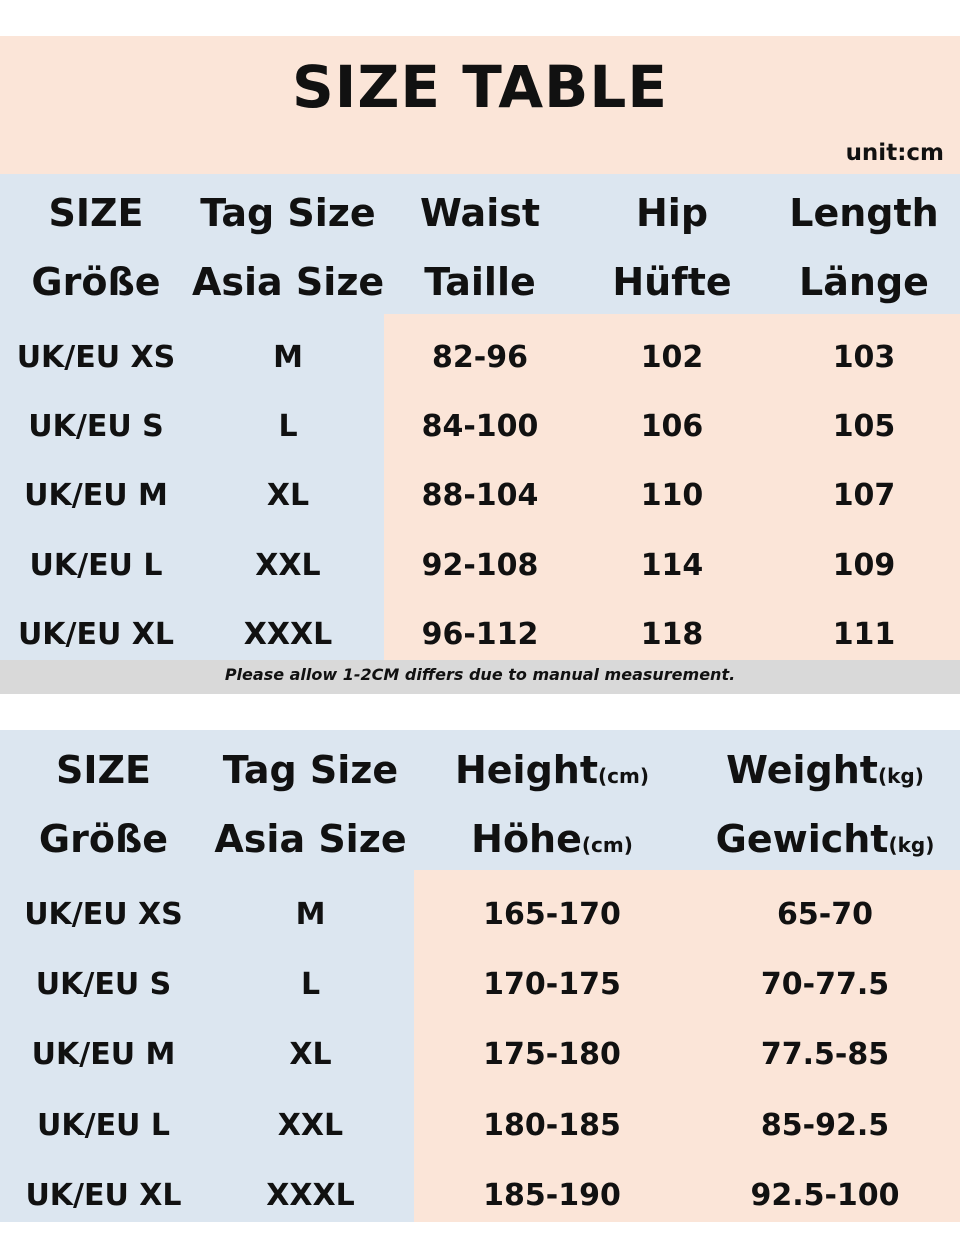 This screenshot has height=1260, width=960. I want to click on table1-header-length: Length, so click(864, 213).